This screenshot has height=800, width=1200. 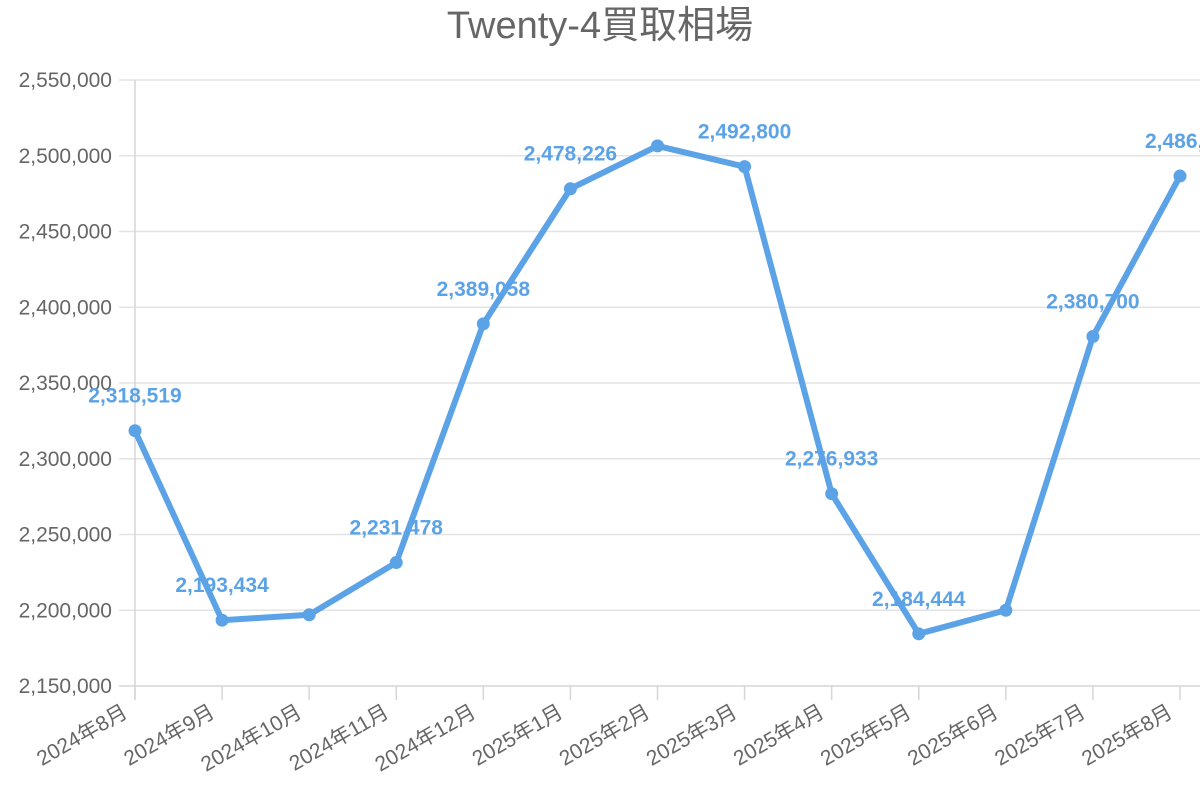 I want to click on y-tick-label: 2,500,000, so click(x=65, y=156).